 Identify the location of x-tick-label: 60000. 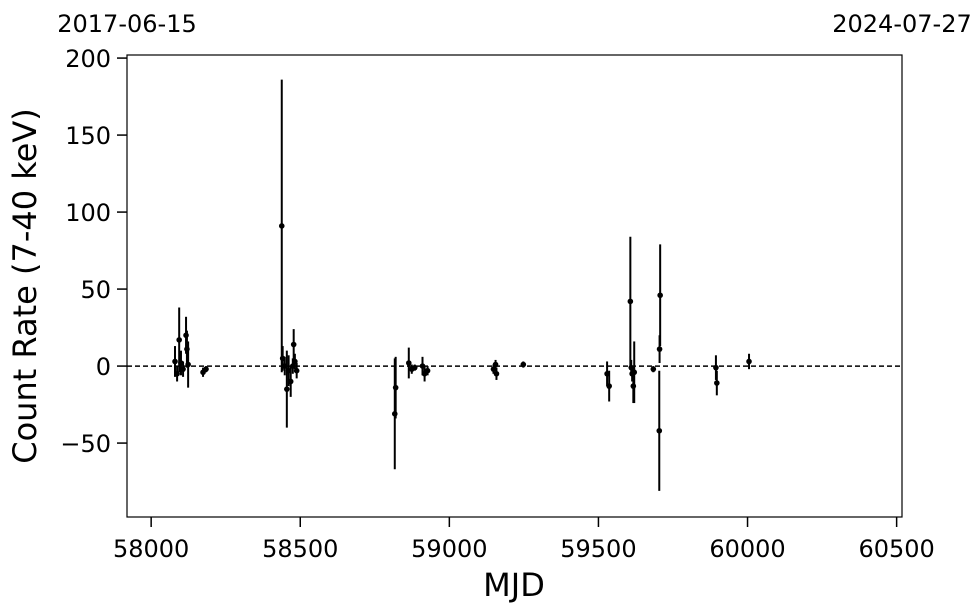
(747, 549).